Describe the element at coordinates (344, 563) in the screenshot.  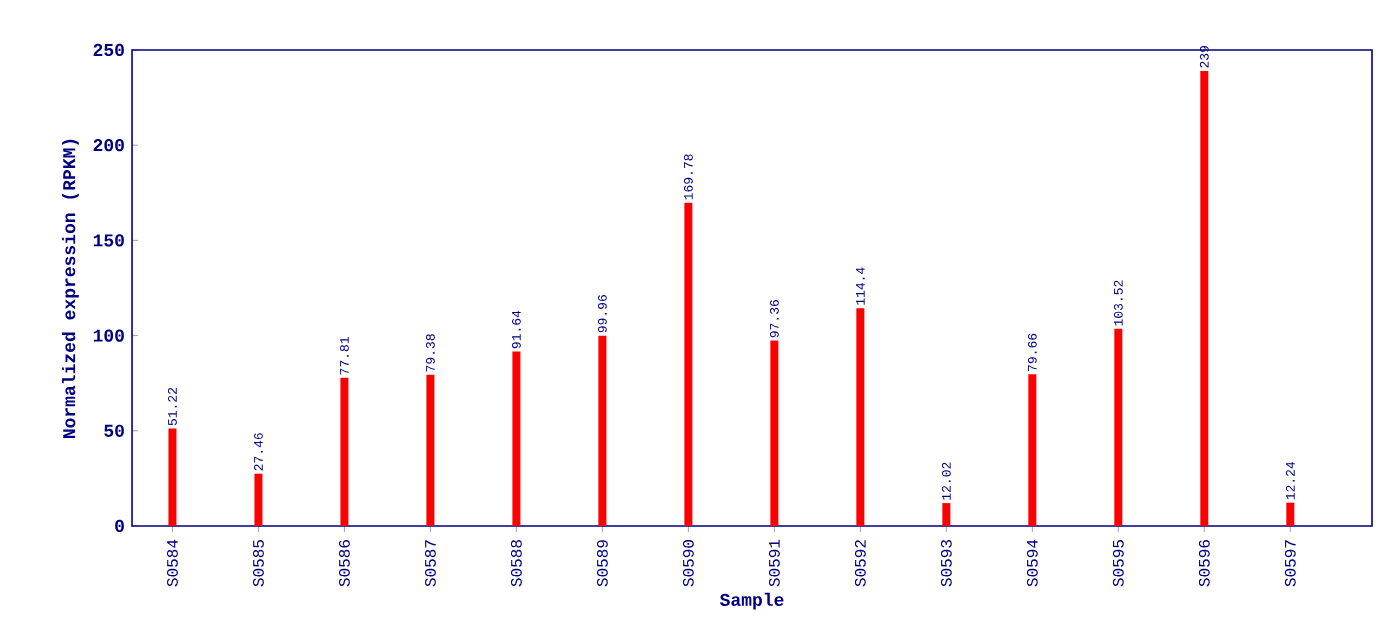
I see `x-tick-label: S0586` at that location.